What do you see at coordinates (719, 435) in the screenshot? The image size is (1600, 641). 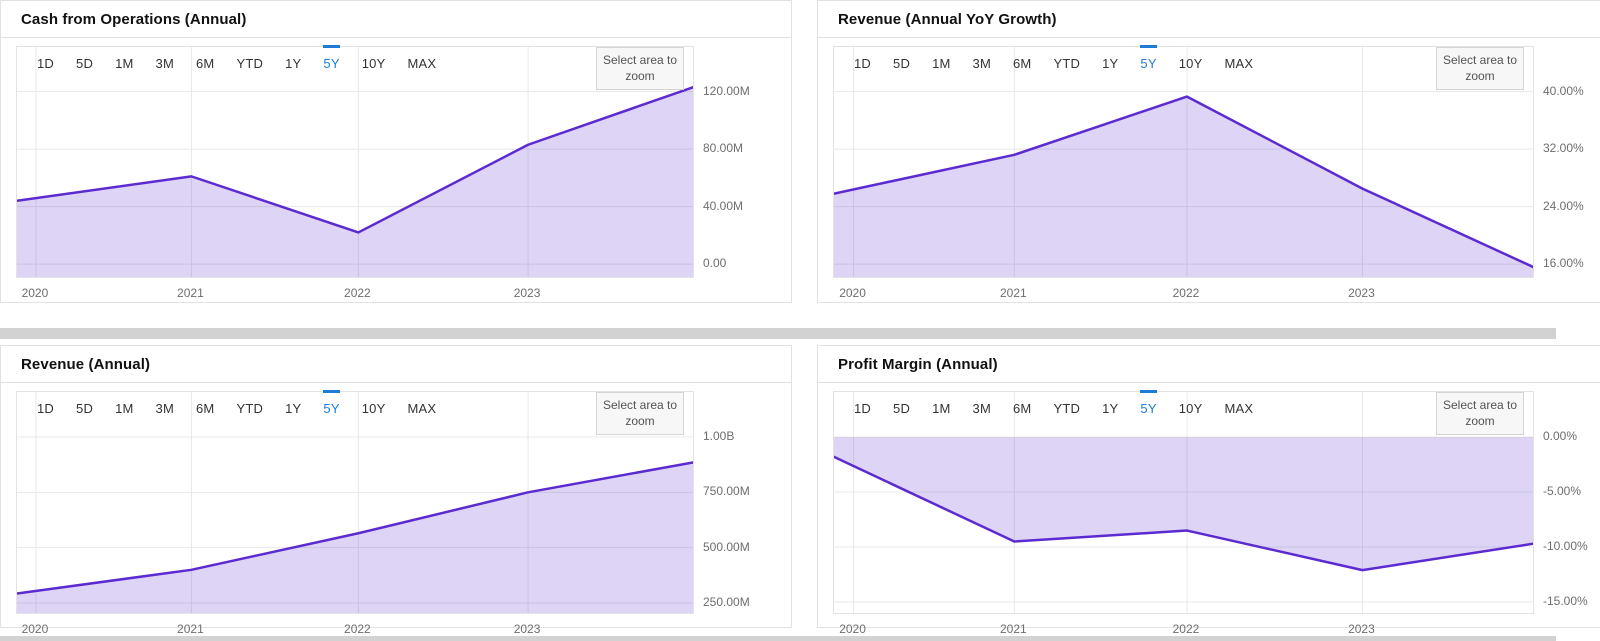 I see `y-axis-tick-label: 1.00B` at bounding box center [719, 435].